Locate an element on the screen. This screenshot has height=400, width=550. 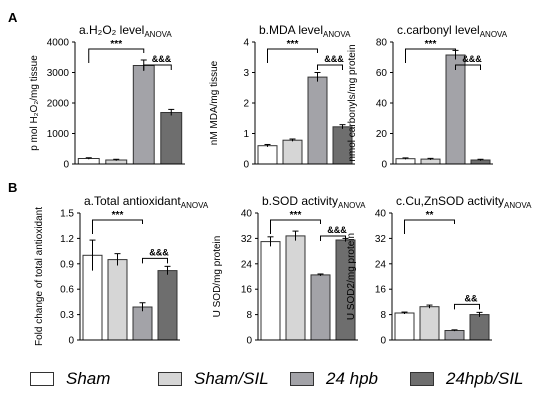
y-axis-label-sod: U SOD/mg protein is located at coordinates (217, 277).